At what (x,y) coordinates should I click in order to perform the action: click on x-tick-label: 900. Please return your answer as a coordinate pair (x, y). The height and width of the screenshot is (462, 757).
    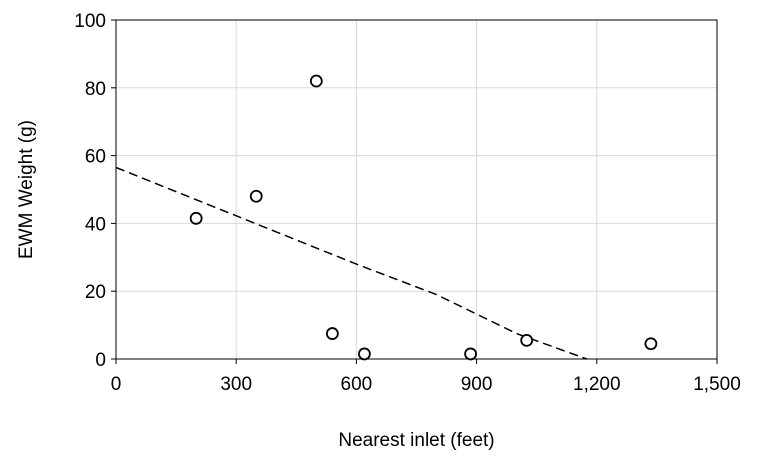
    Looking at the image, I should click on (477, 384).